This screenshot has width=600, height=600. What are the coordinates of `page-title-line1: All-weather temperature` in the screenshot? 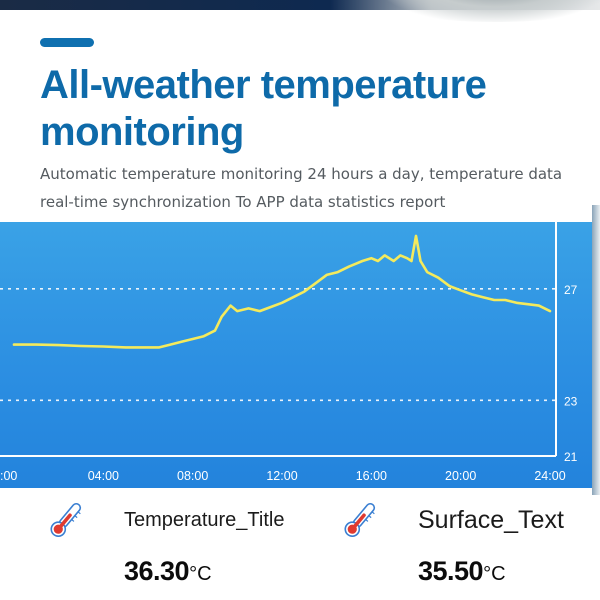 It's located at (263, 85).